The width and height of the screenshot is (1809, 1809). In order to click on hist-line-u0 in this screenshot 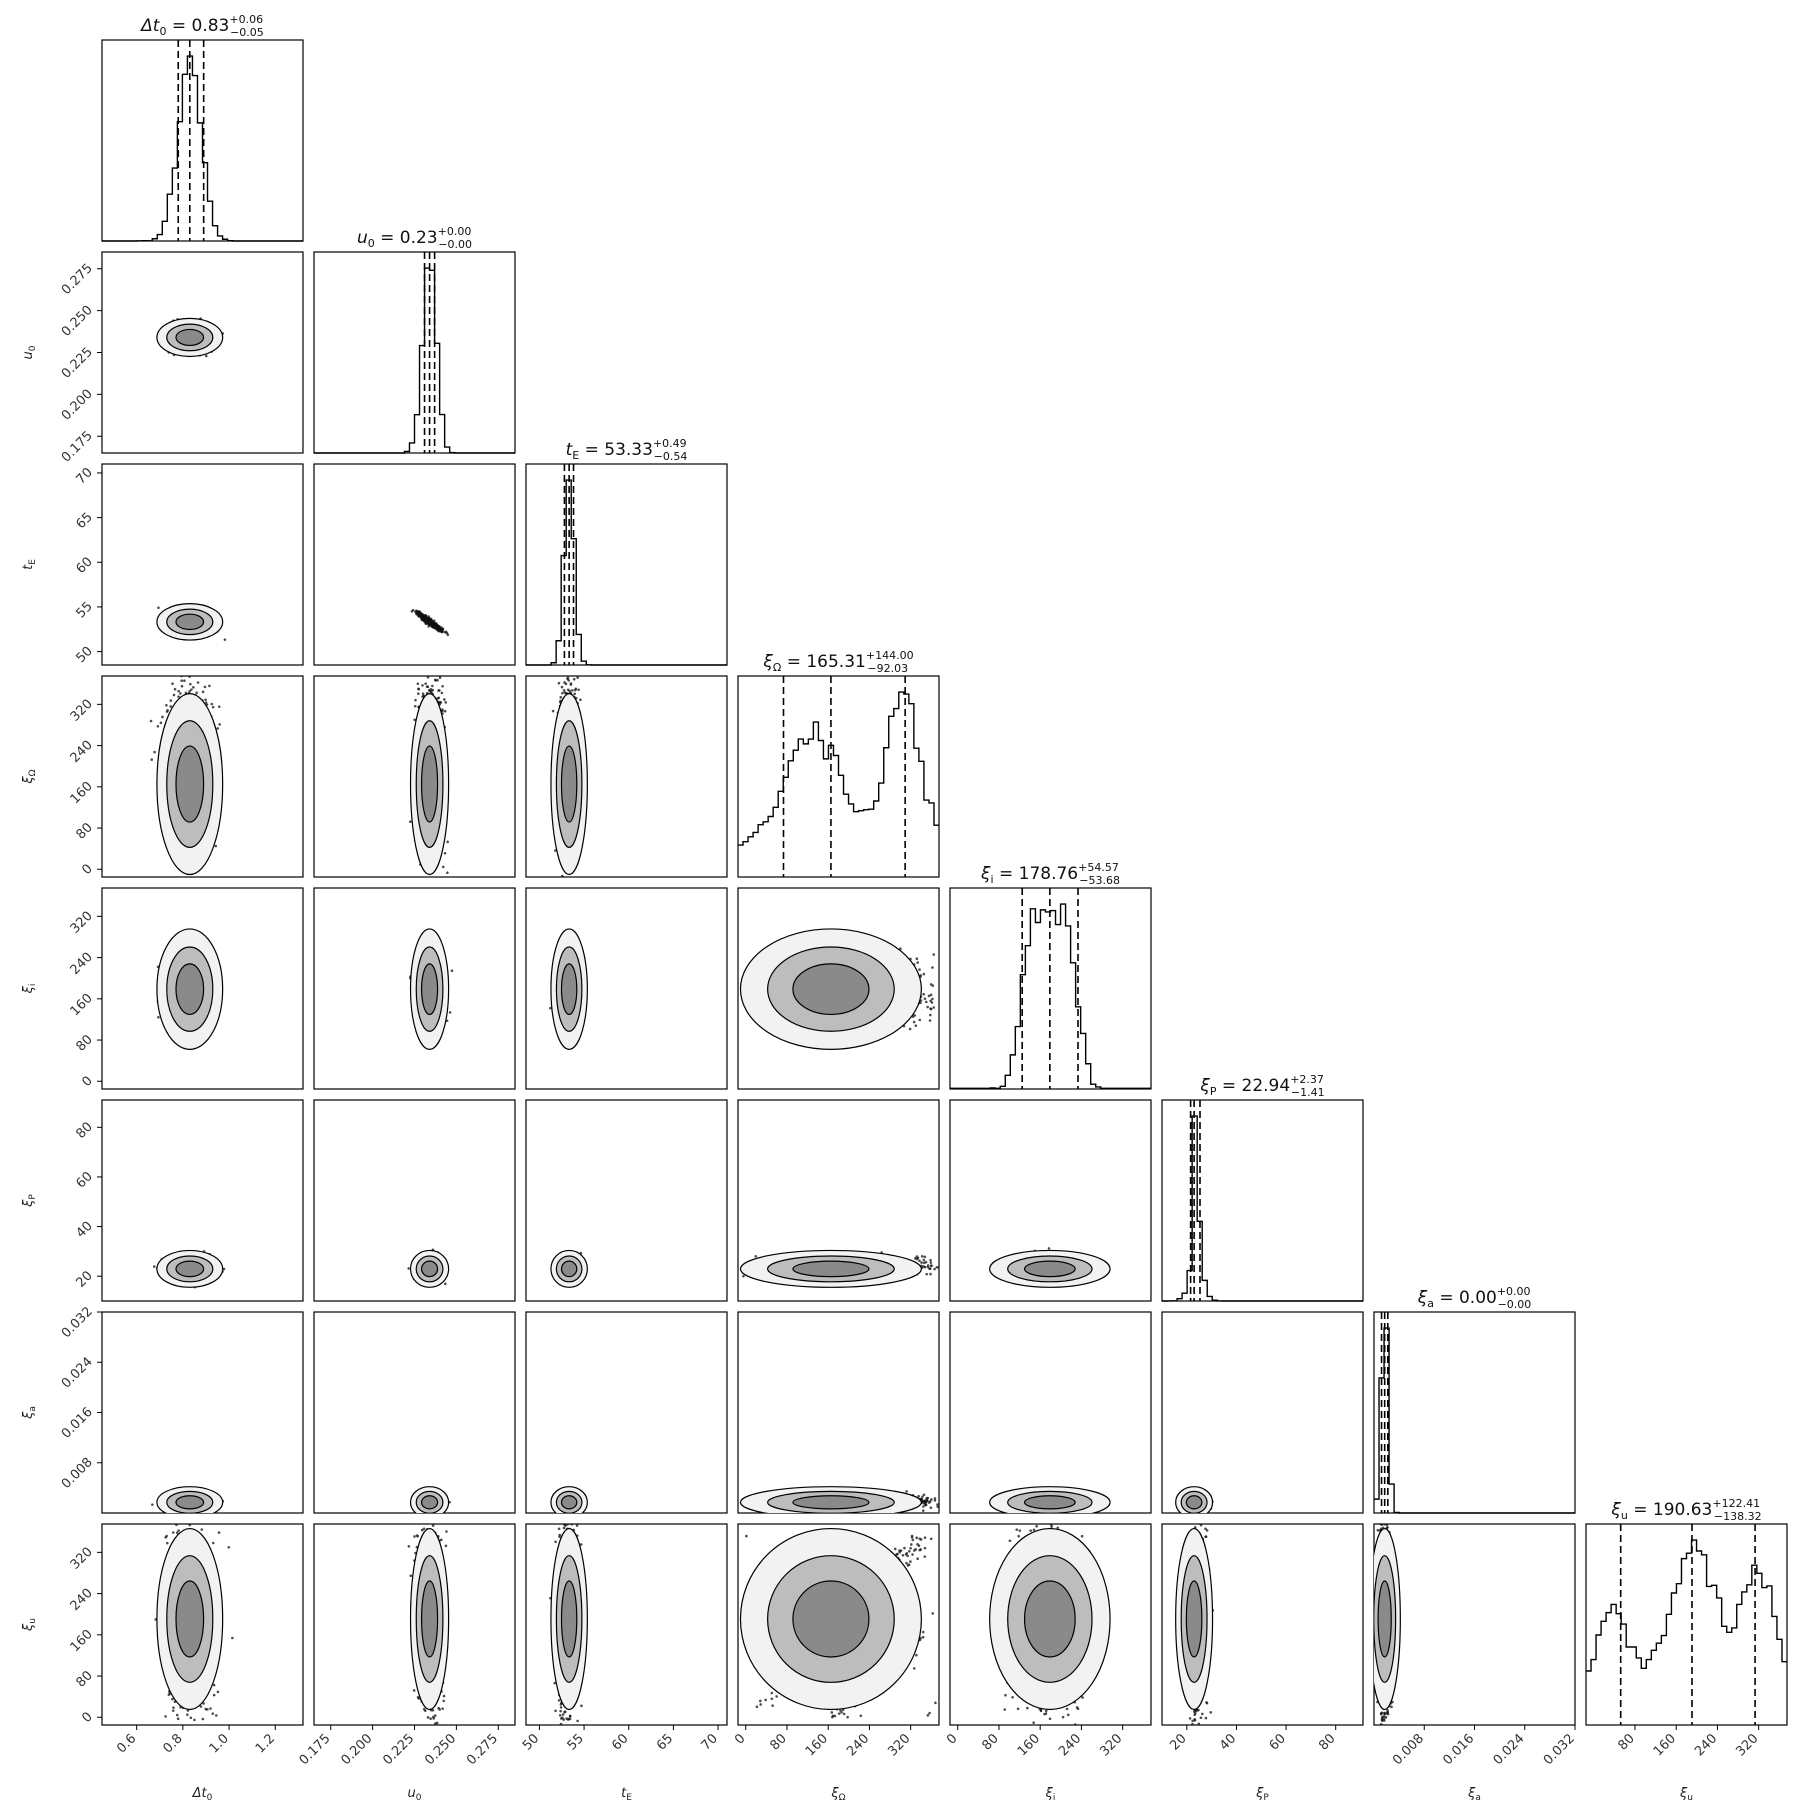, I will do `click(414, 360)`.